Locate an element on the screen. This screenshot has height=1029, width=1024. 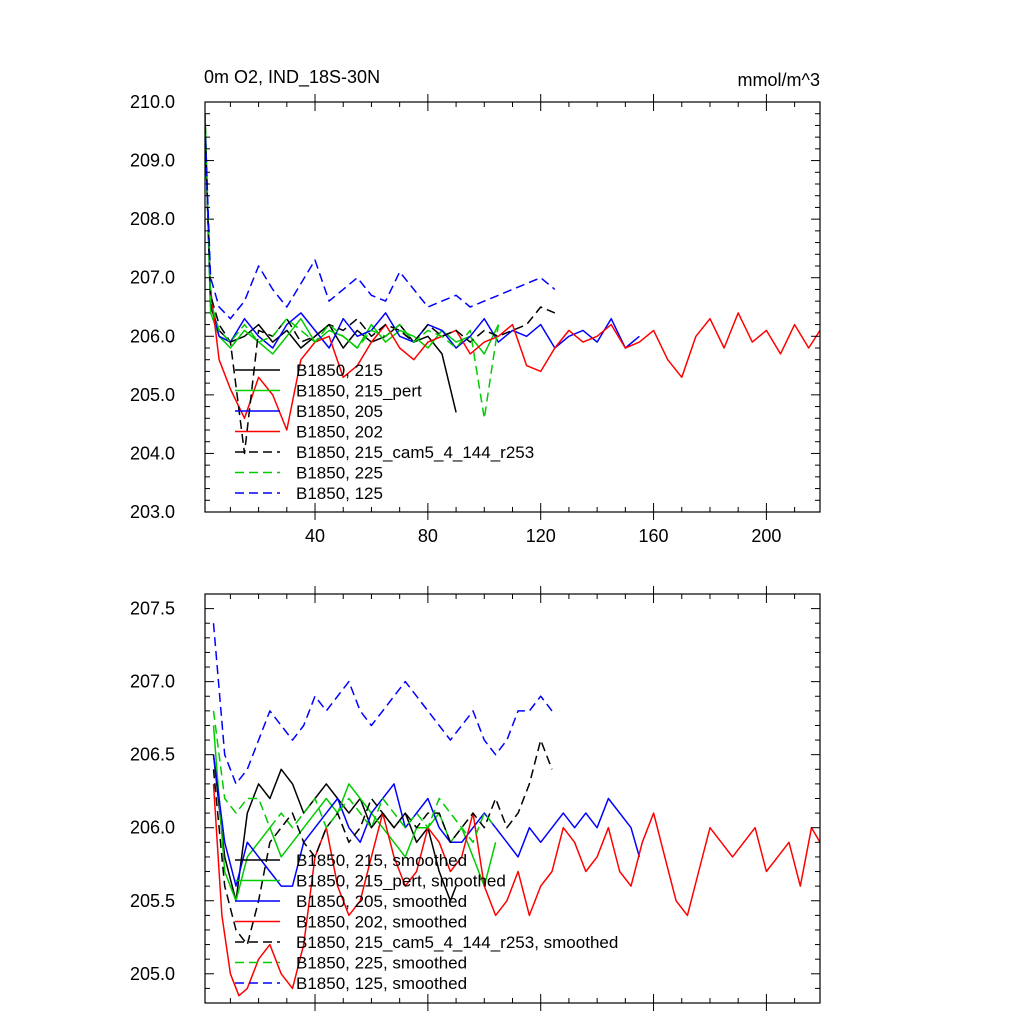
legend-label: B1850, 125, smoothed is located at coordinates (381, 983).